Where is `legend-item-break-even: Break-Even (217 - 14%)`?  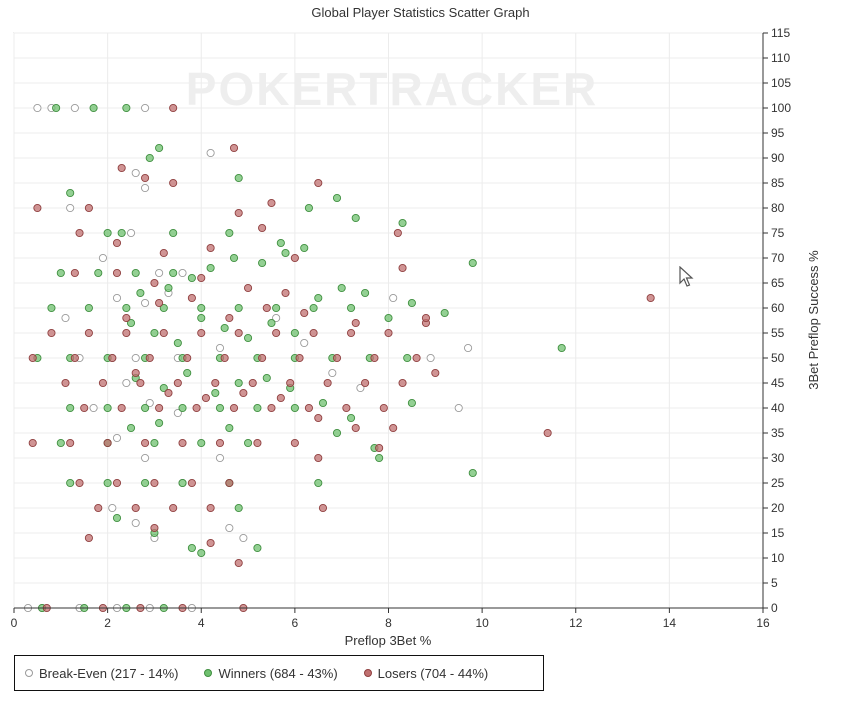 legend-item-break-even: Break-Even (217 - 14%) is located at coordinates (101, 673).